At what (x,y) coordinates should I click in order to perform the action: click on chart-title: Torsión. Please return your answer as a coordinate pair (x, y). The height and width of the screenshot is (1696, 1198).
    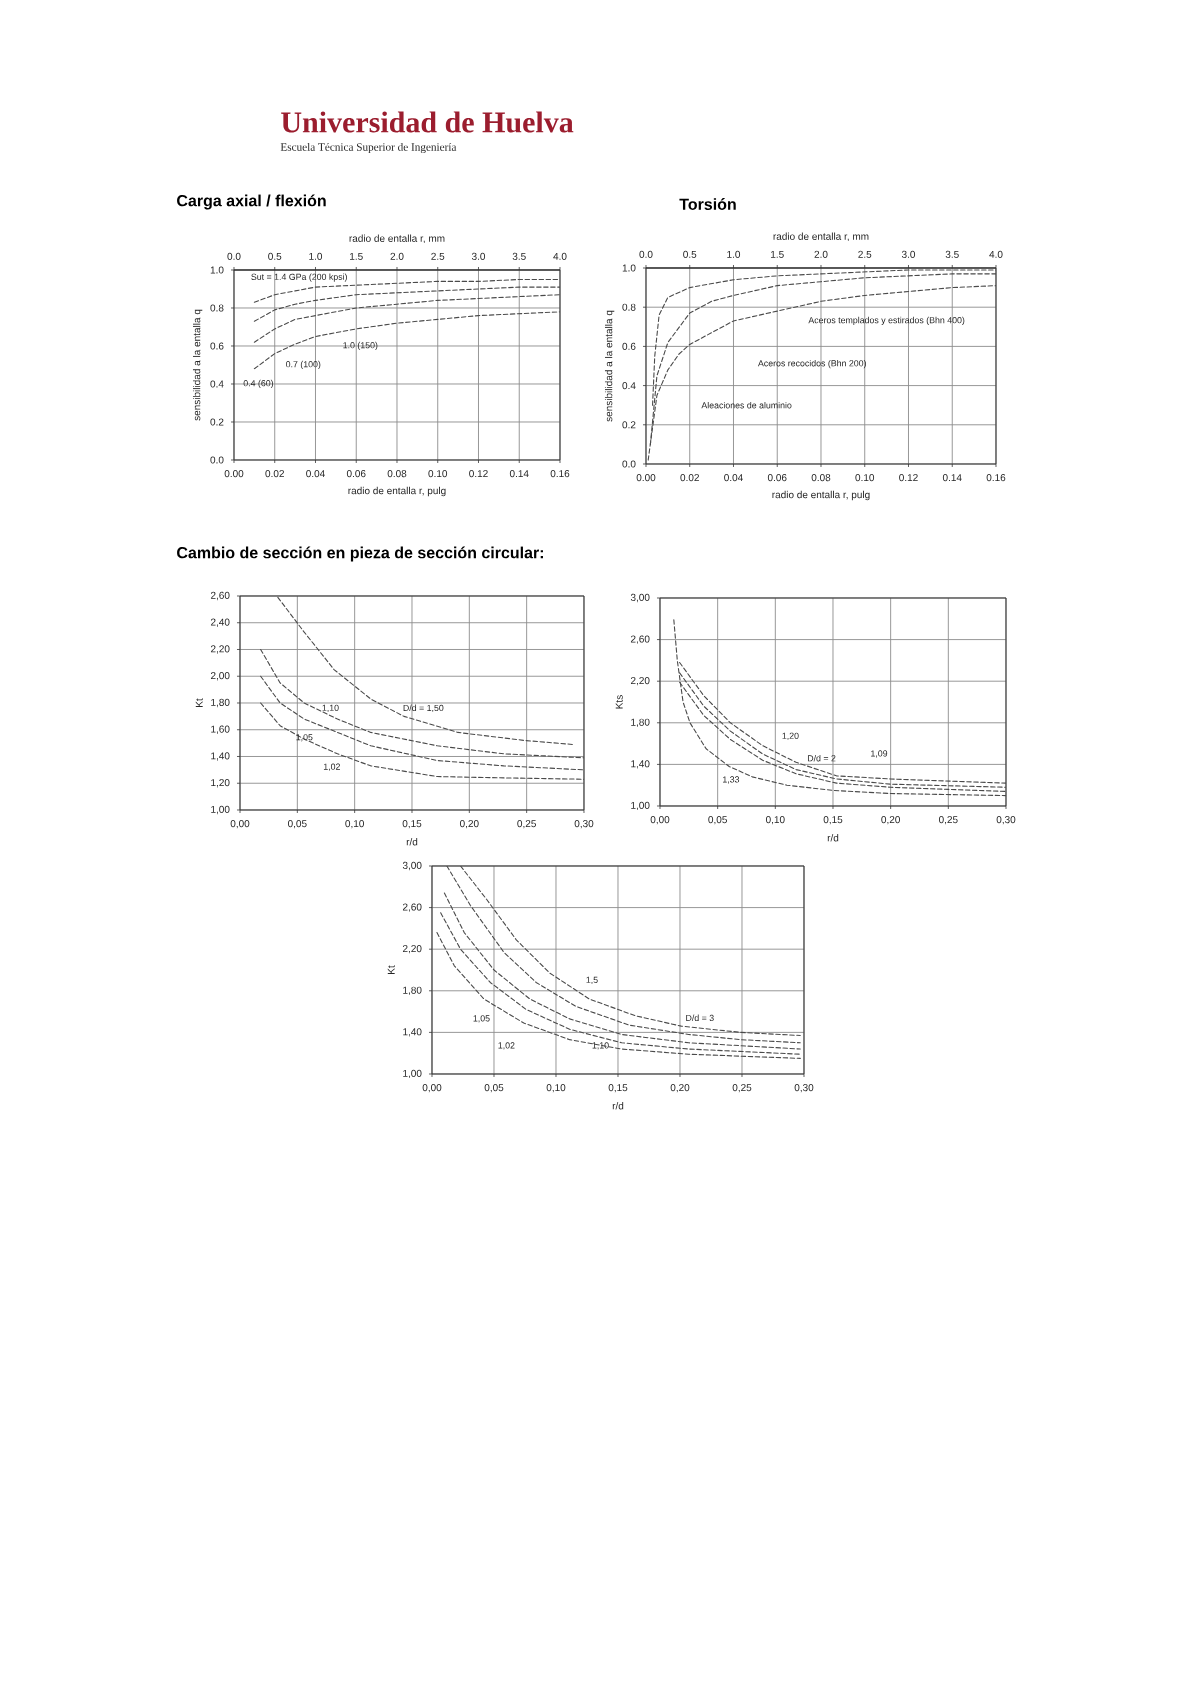
    Looking at the image, I should click on (707, 204).